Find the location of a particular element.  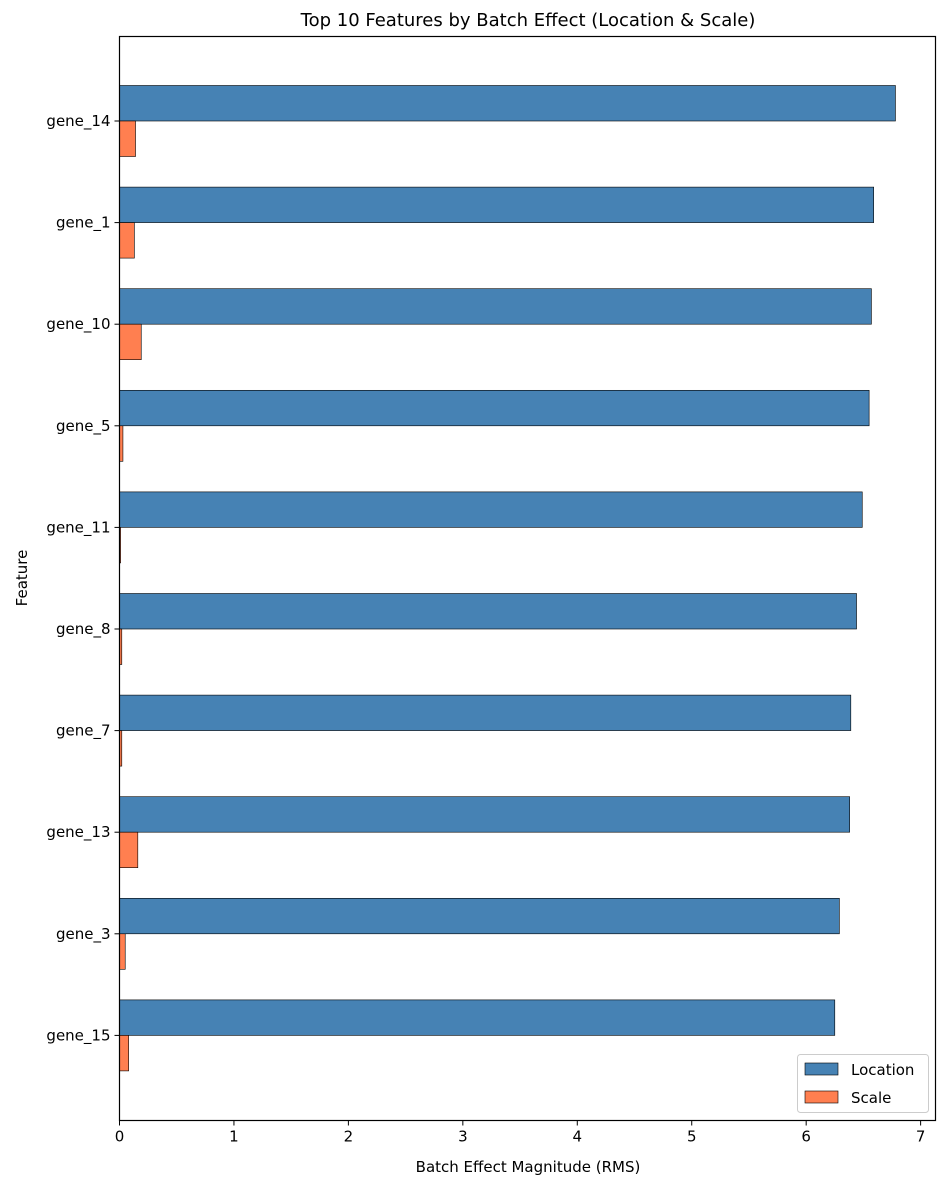

legend: Location Scale is located at coordinates (863, 1083).